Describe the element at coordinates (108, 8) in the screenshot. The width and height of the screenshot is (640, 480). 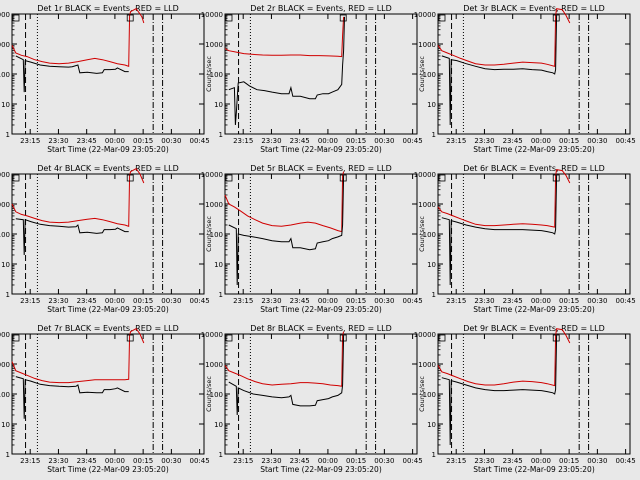
I see `panel-title: Det 1r BLACK = Events, RED = LLD` at that location.